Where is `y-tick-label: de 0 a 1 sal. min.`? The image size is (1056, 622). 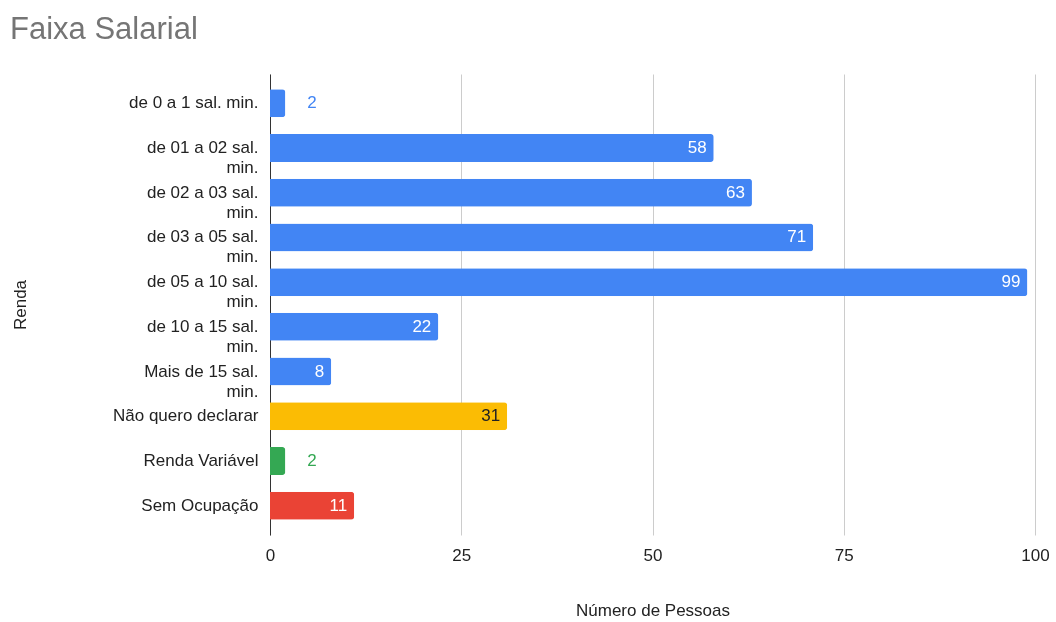 y-tick-label: de 0 a 1 sal. min. is located at coordinates (194, 103).